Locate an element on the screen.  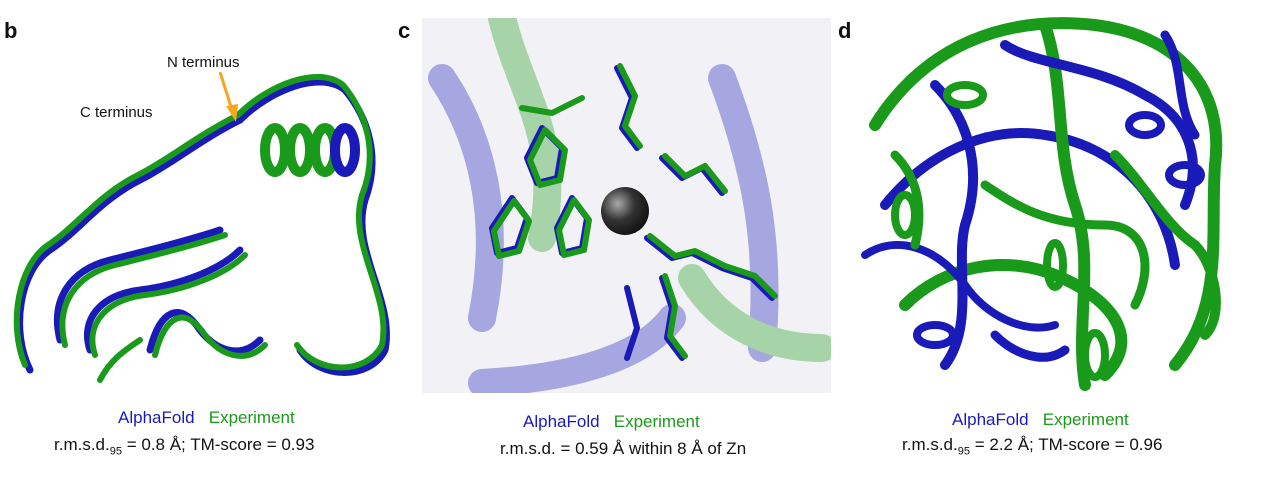
panel-b-letter: b is located at coordinates (11, 30).